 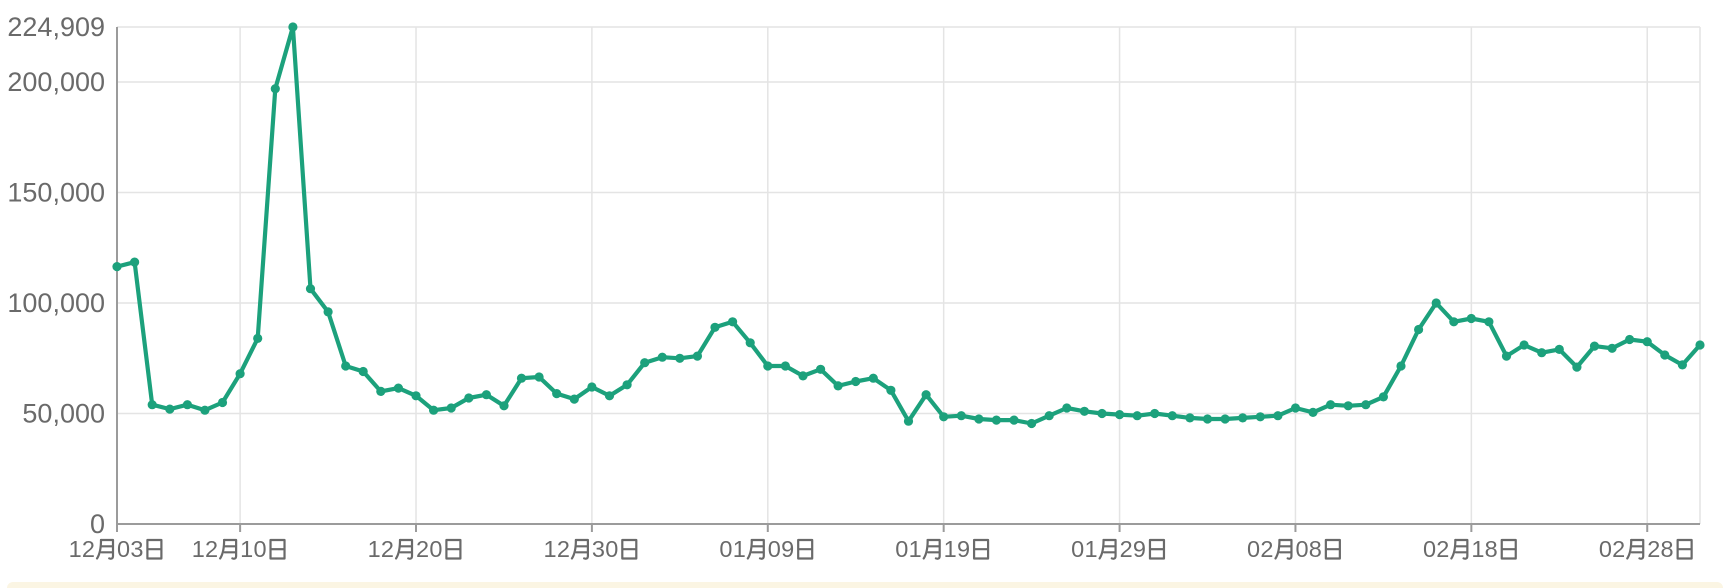 What do you see at coordinates (1308, 549) in the screenshot?
I see `x-tick-digits: 08` at bounding box center [1308, 549].